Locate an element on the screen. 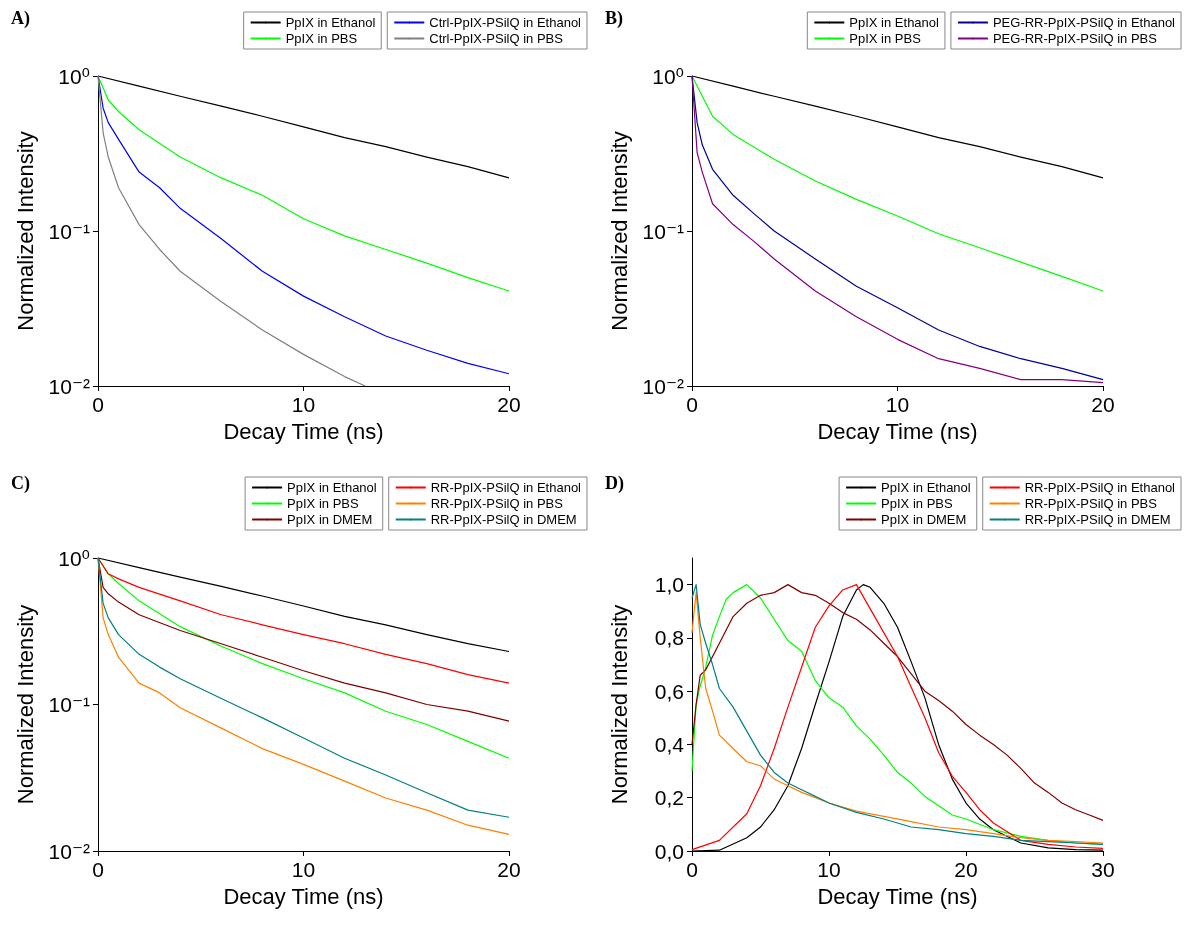  legend-label: Ctrl-PpIX-PSilQ in PBS is located at coordinates (496, 38).